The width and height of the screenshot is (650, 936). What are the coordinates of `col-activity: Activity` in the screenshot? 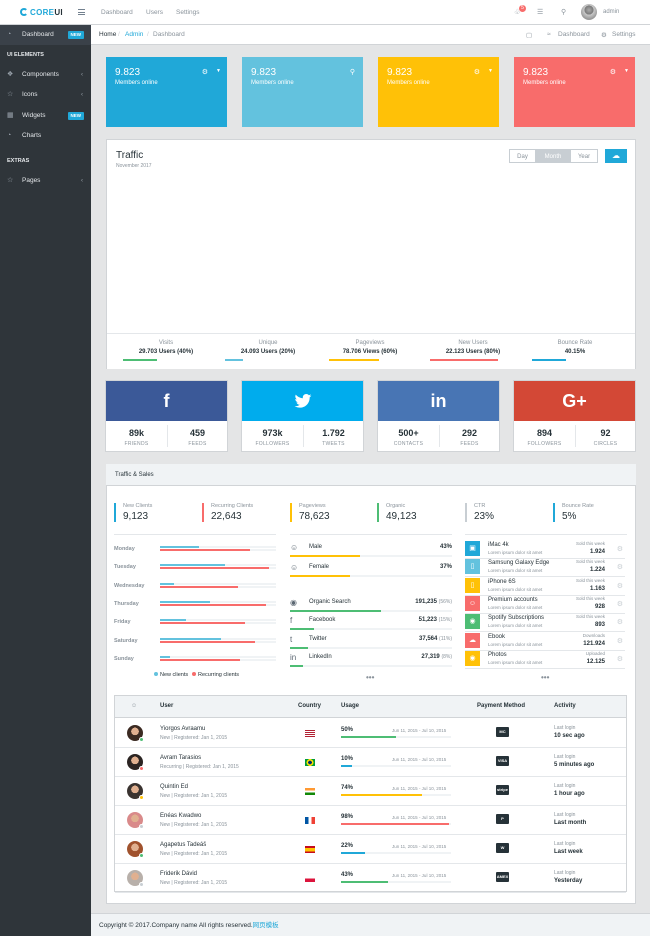 It's located at (565, 706).